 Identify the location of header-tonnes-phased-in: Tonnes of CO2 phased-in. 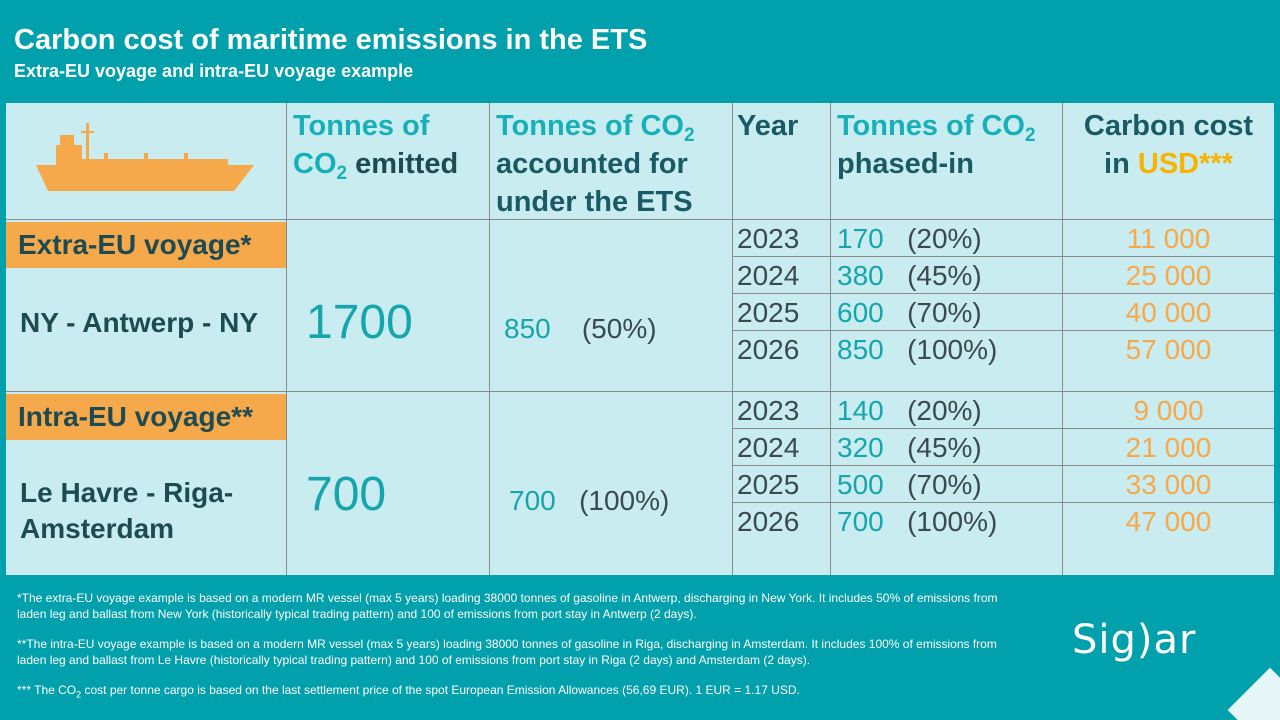
(936, 145).